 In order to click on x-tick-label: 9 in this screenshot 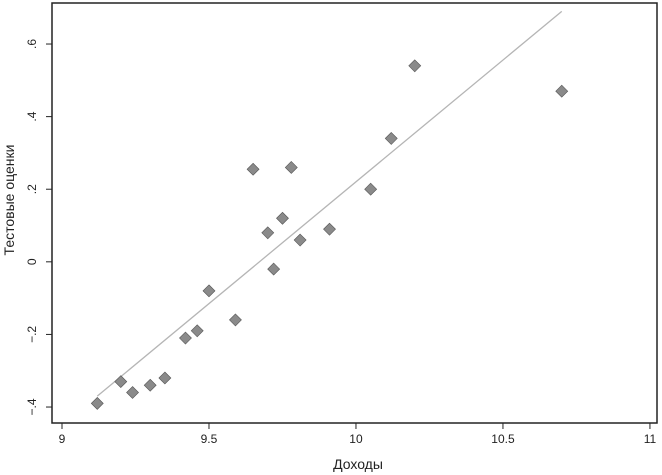, I will do `click(62, 439)`.